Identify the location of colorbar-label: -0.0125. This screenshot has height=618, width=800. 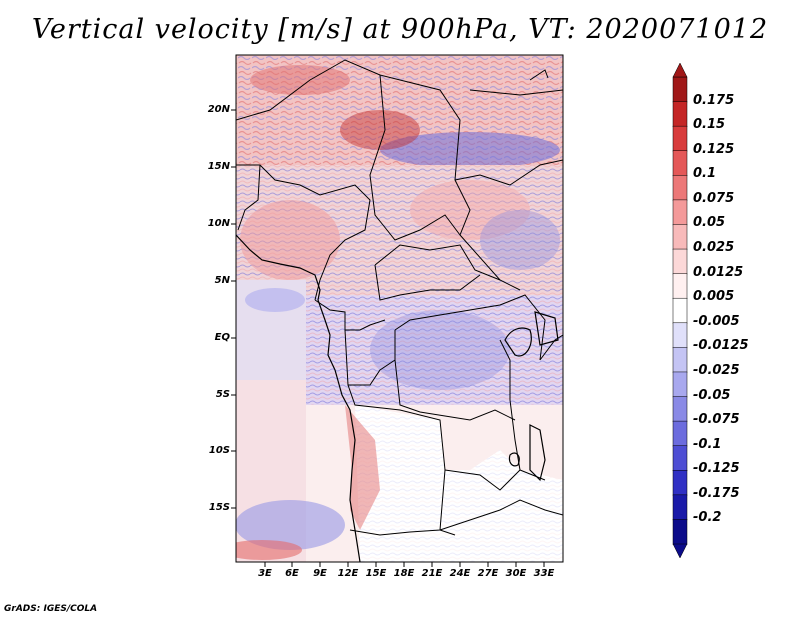
(721, 346).